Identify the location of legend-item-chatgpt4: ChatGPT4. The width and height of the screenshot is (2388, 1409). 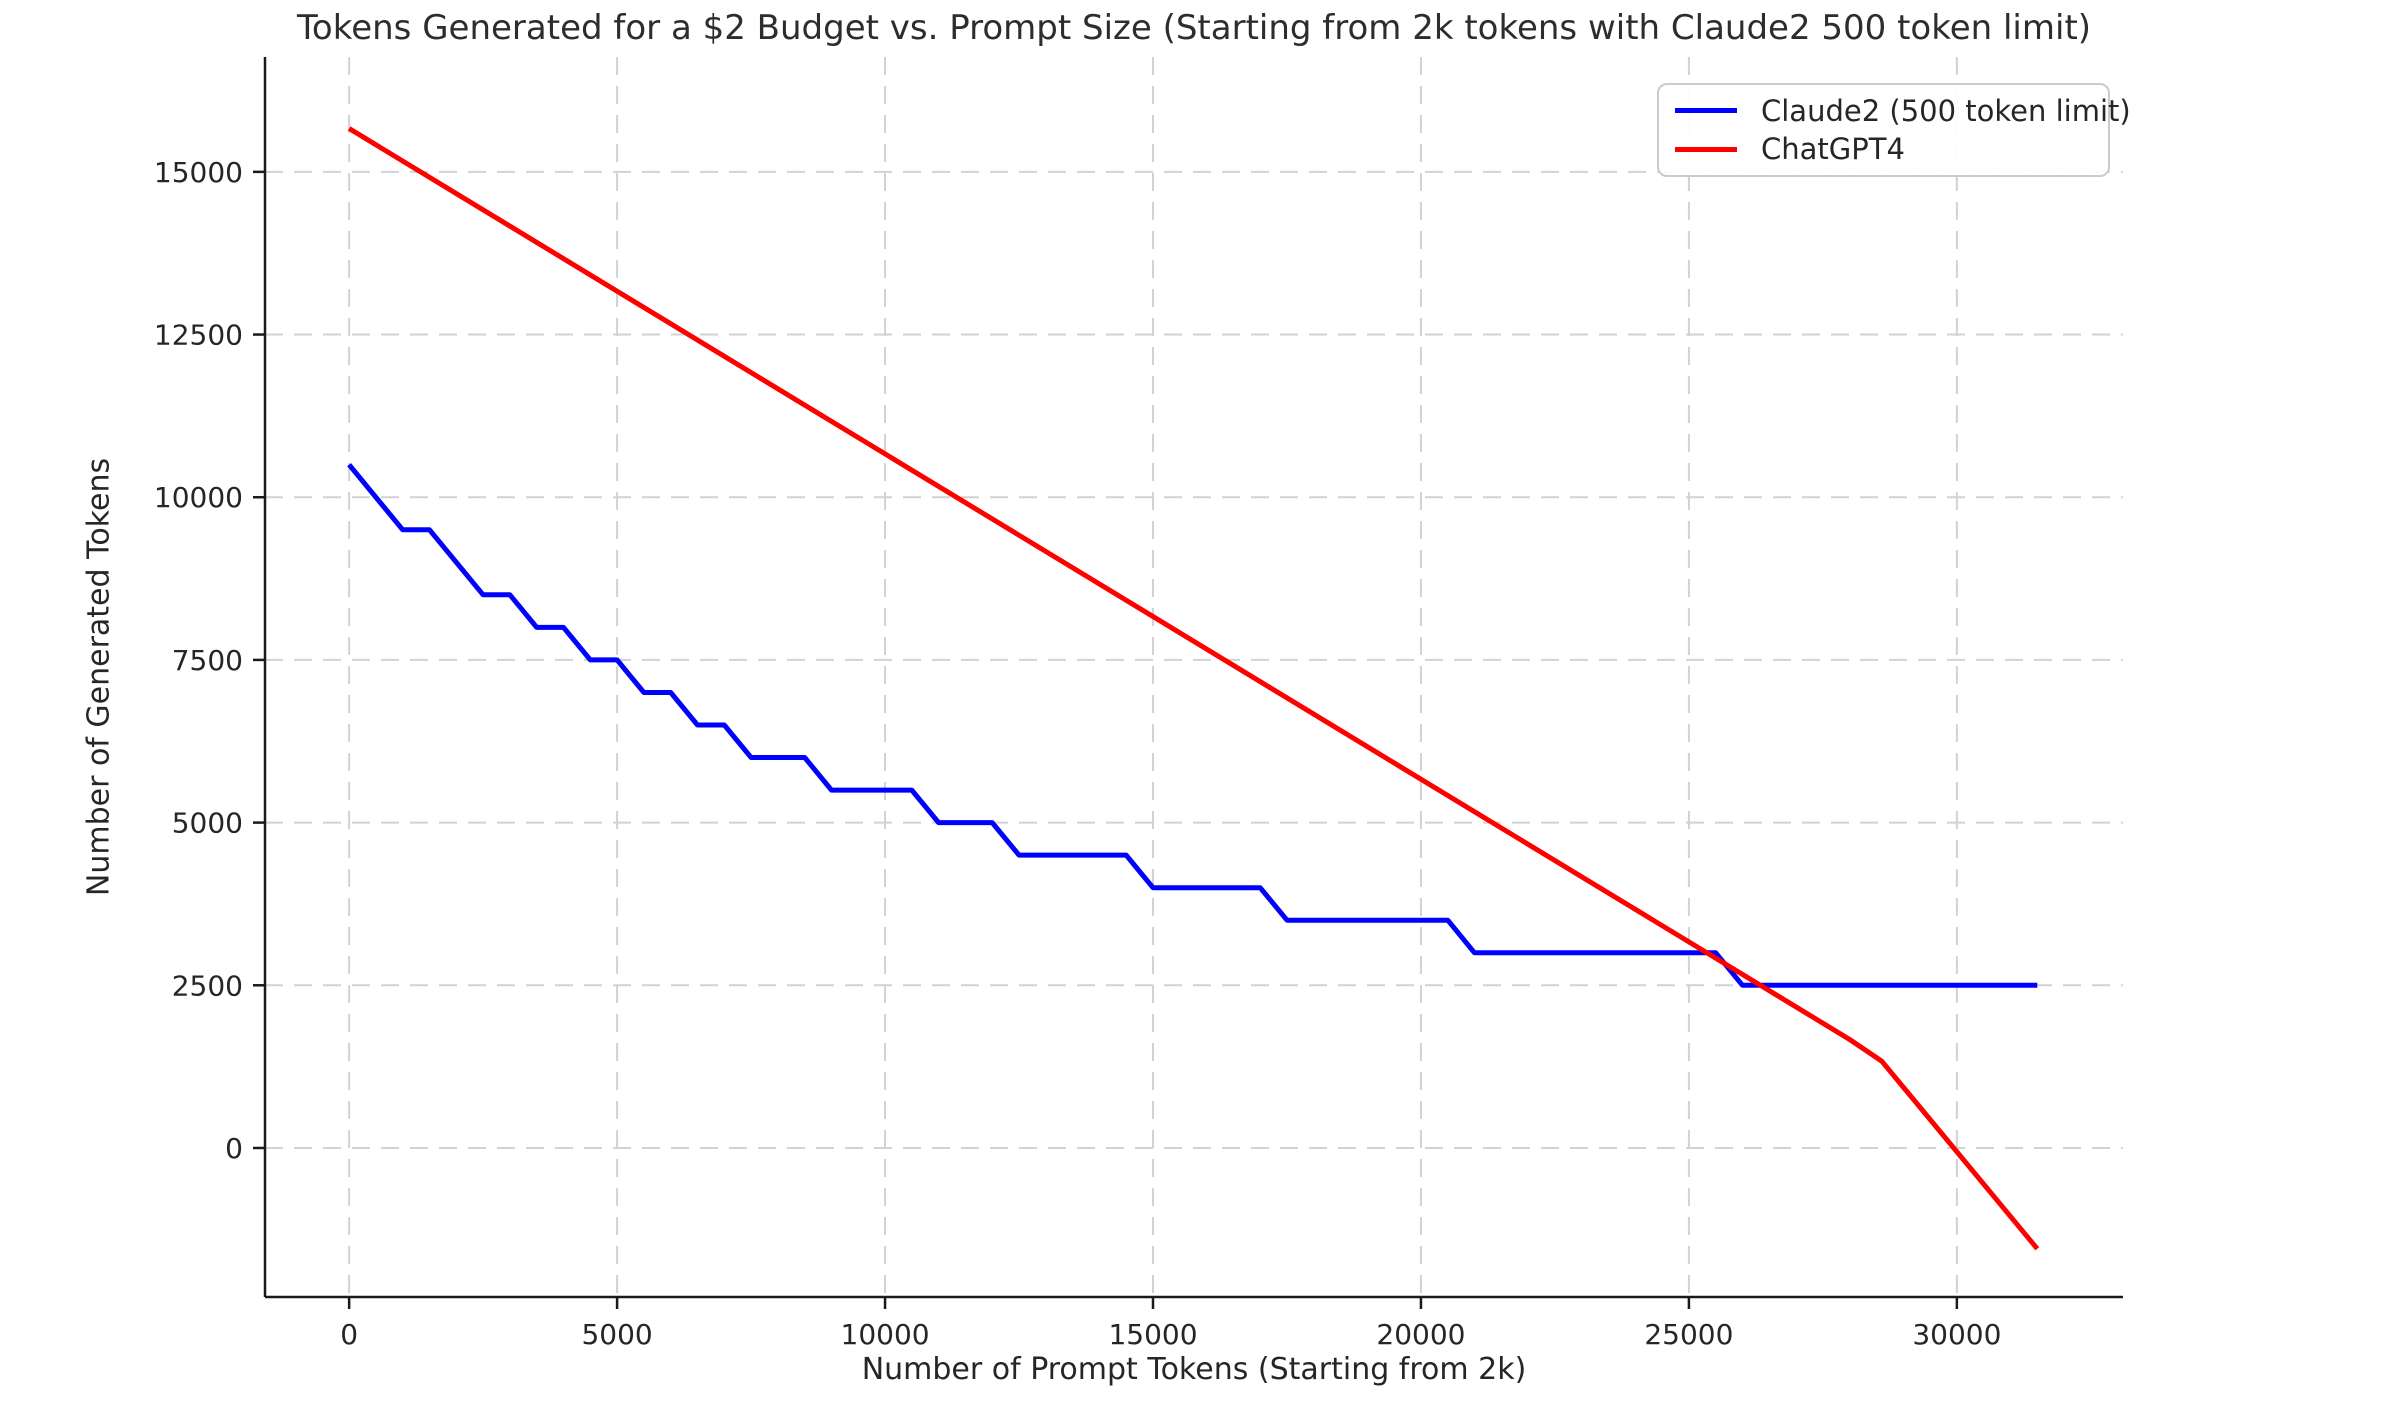
(1883, 149).